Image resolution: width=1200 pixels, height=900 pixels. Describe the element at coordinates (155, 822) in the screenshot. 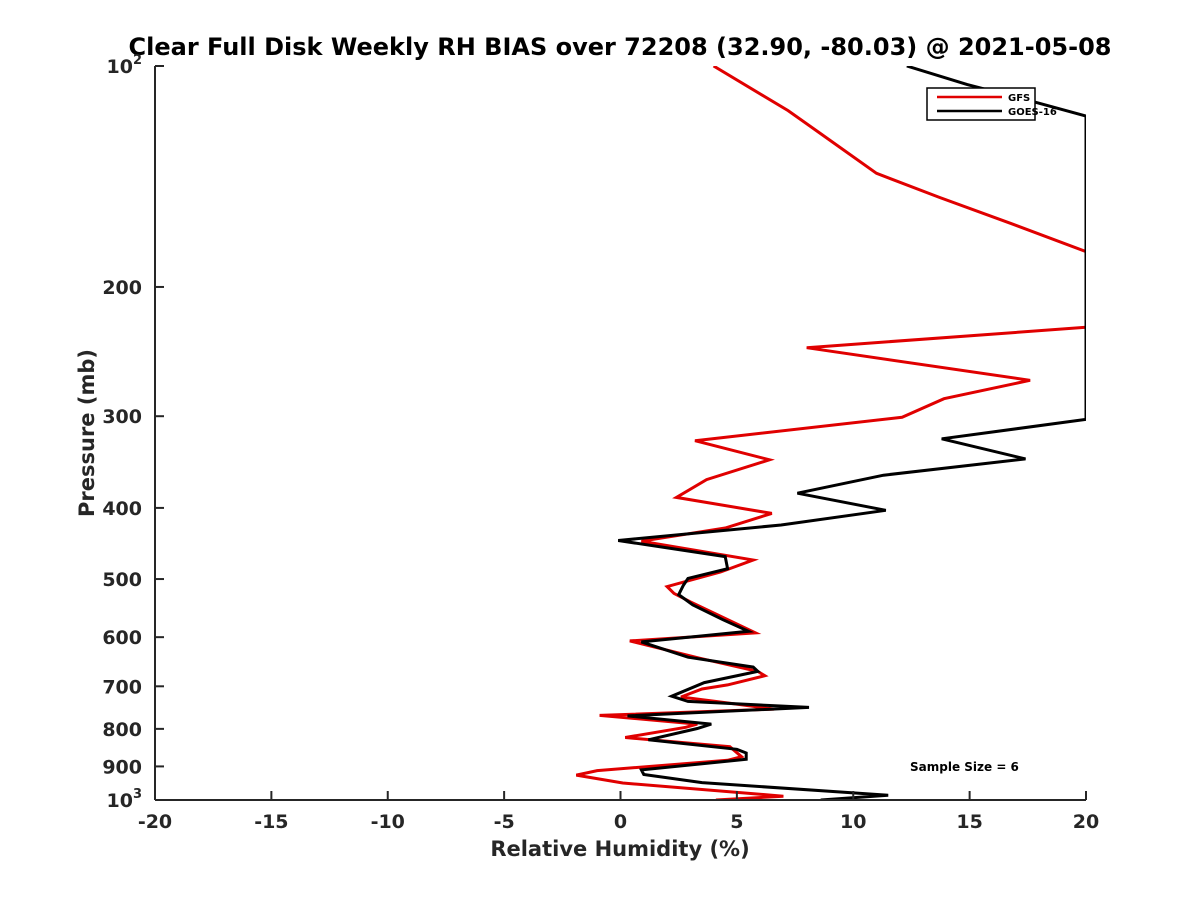

I see `x-tick-label: -20` at that location.